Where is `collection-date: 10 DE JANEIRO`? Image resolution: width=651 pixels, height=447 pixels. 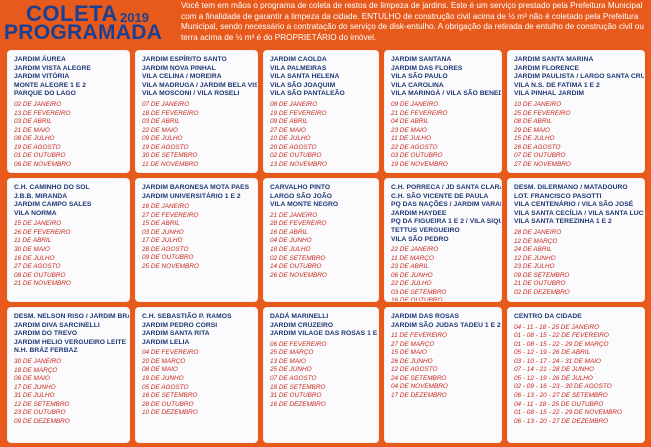 collection-date: 10 DE JANEIRO is located at coordinates (538, 104).